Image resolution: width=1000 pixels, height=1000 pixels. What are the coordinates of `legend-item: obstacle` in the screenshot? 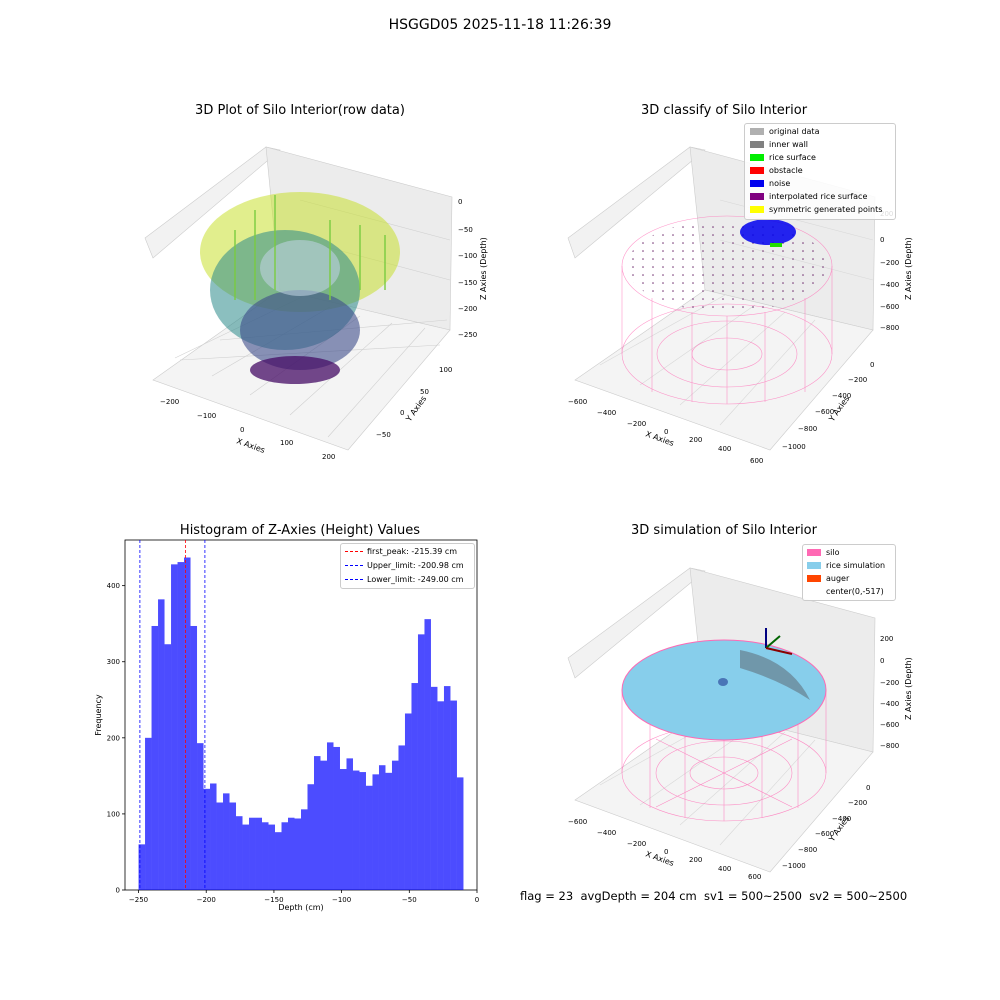 It's located at (776, 170).